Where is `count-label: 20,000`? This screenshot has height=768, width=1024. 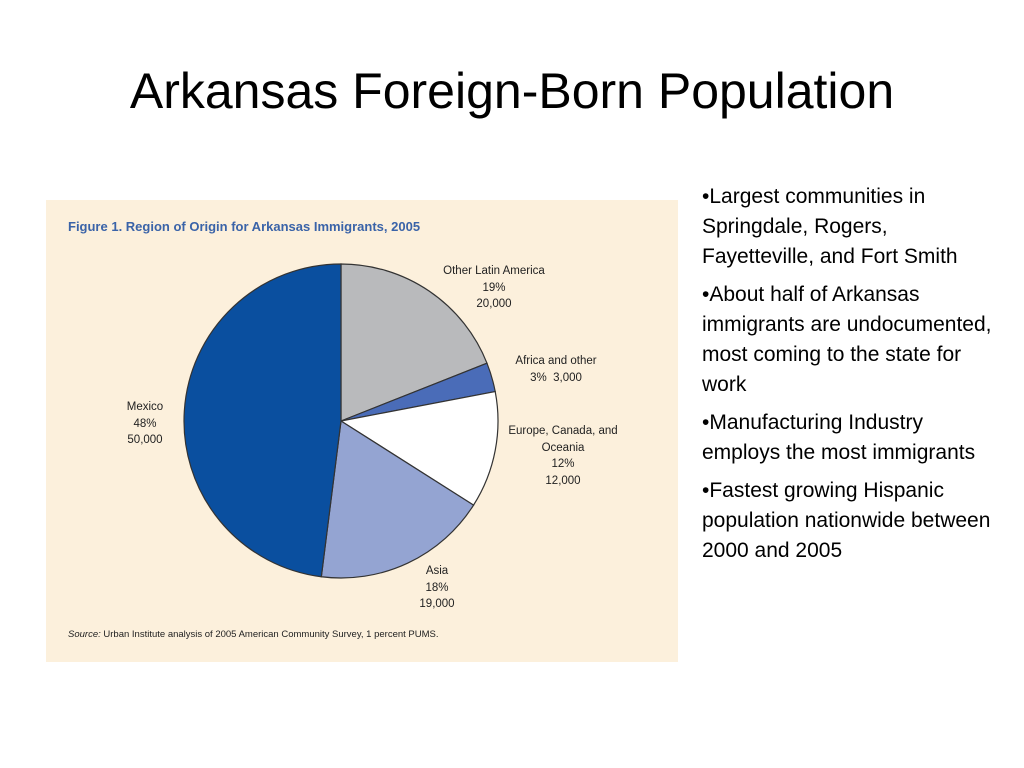 count-label: 20,000 is located at coordinates (494, 304).